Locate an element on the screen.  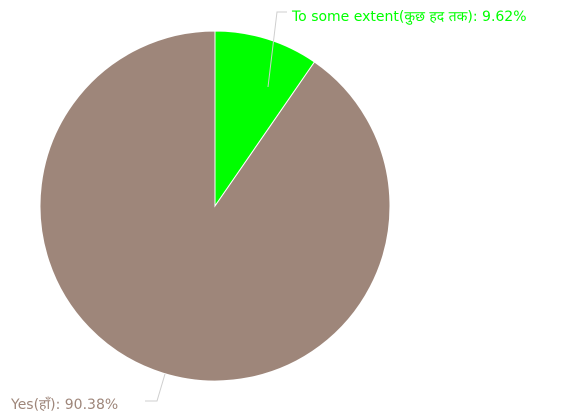
slice-label-name-0: To some extent(कुछ हद तक) is located at coordinates (382, 17).